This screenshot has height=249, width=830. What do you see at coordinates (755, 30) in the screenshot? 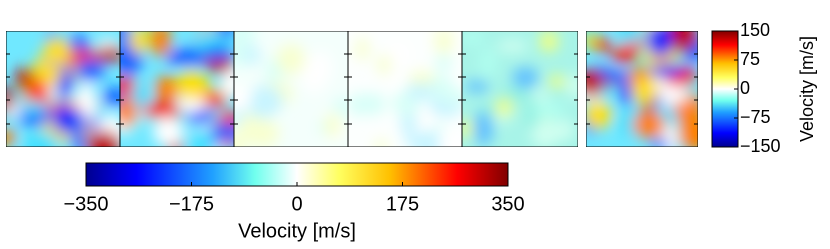
I see `colorbar-tick-label: 150` at bounding box center [755, 30].